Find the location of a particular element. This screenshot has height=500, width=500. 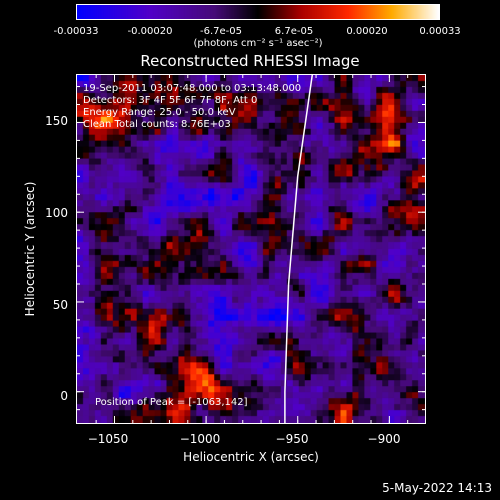

y-tick-label: 150 is located at coordinates (56, 121).